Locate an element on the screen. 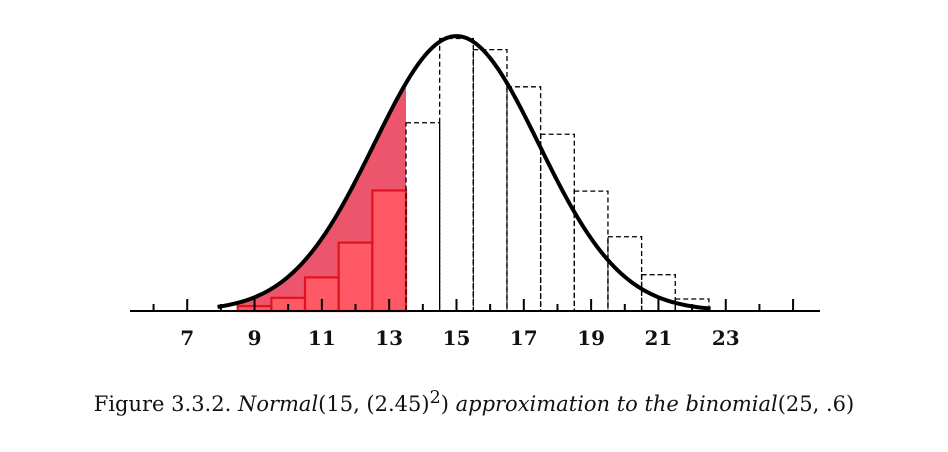 The image size is (948, 452). x-tick-label-15: 15 is located at coordinates (457, 338).